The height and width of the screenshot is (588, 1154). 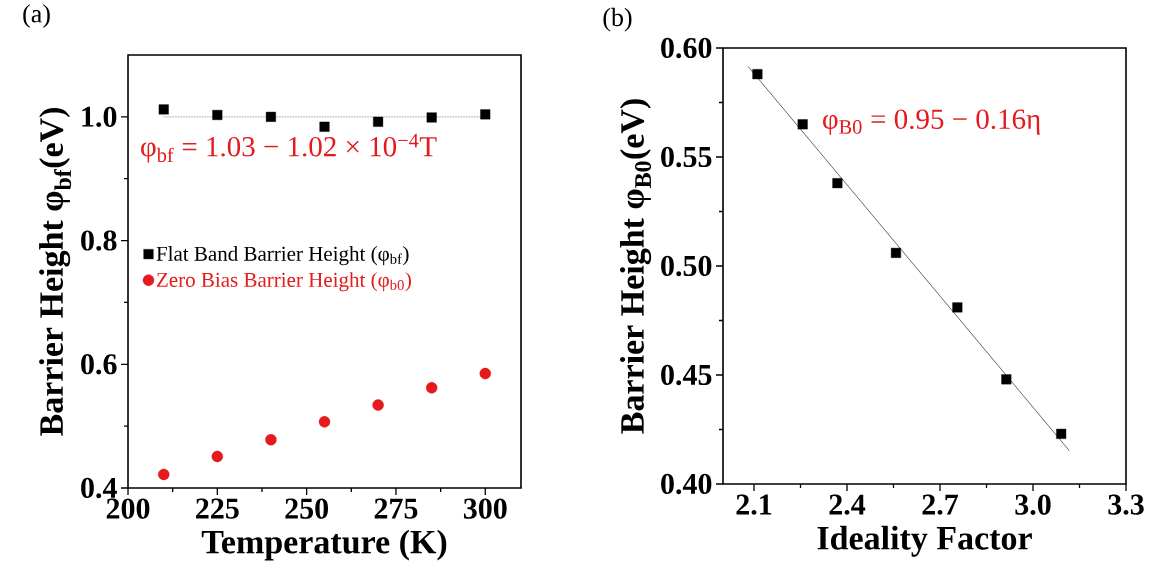 I want to click on x-tick-label: 275, so click(x=396, y=508).